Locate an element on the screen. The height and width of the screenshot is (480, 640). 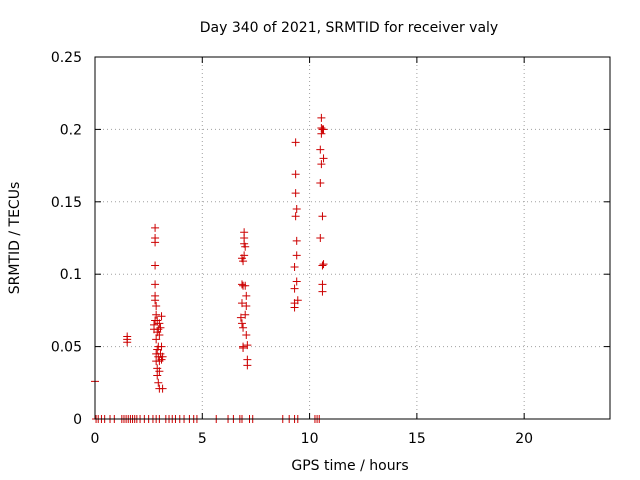
x-tick-label: 10 is located at coordinates (310, 439).